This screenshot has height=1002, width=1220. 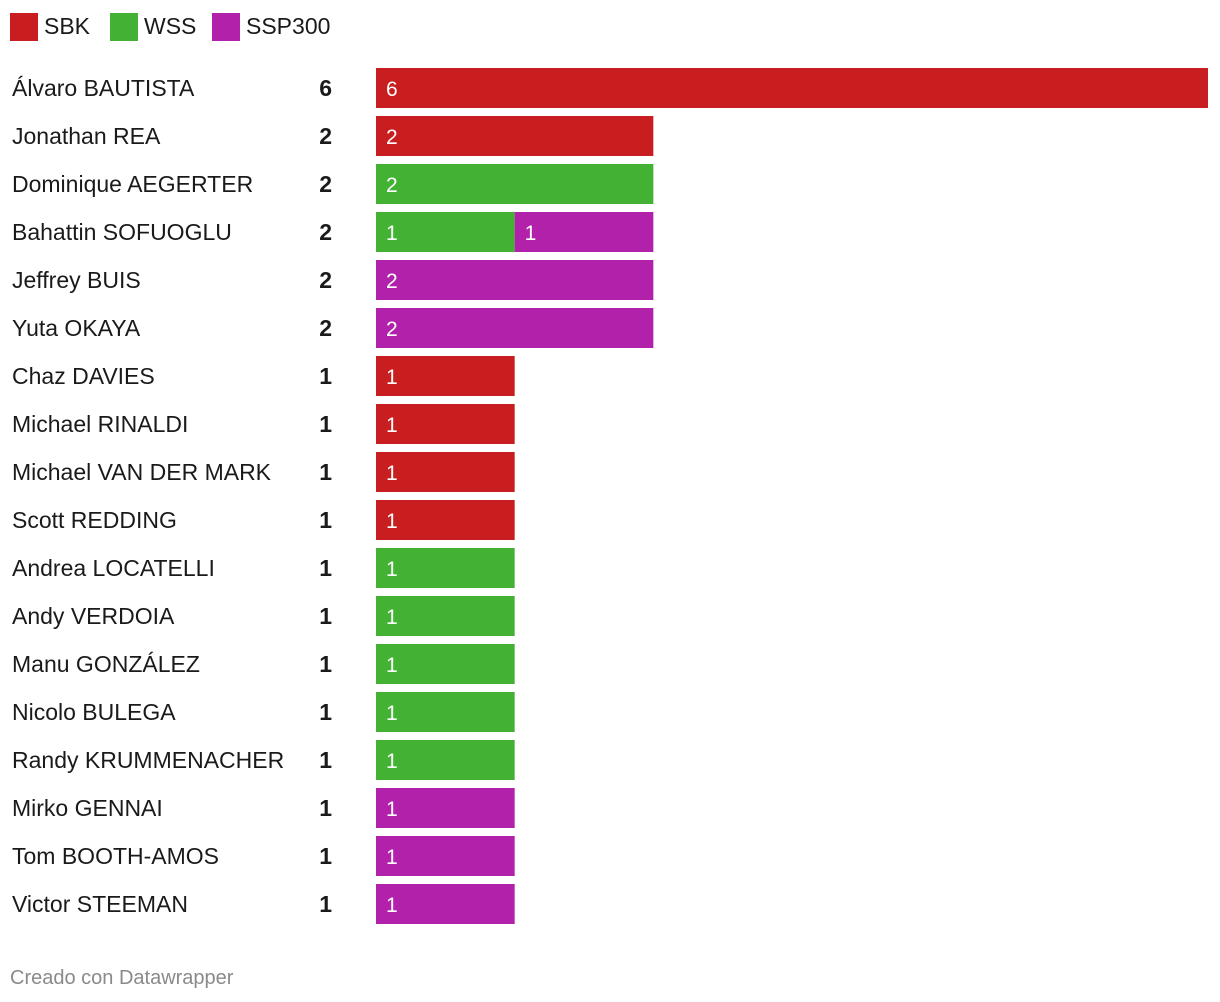 What do you see at coordinates (67, 26) in the screenshot?
I see `legend-label: SBK` at bounding box center [67, 26].